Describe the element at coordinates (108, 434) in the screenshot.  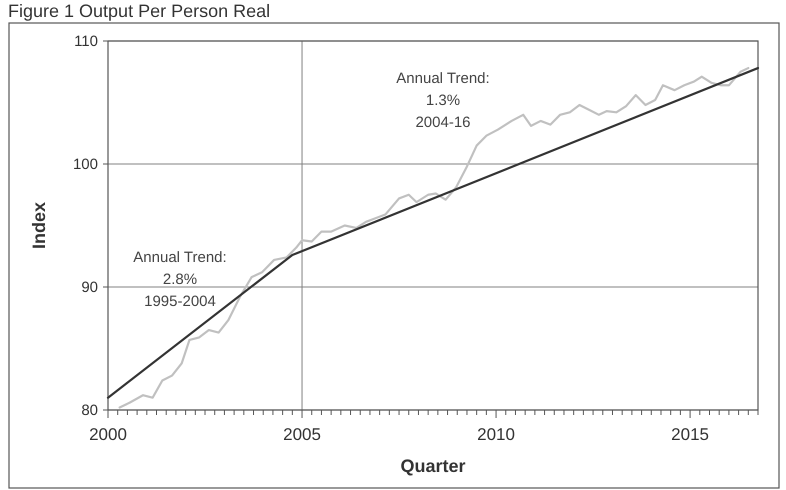
I see `x-tick-label: 2000` at that location.